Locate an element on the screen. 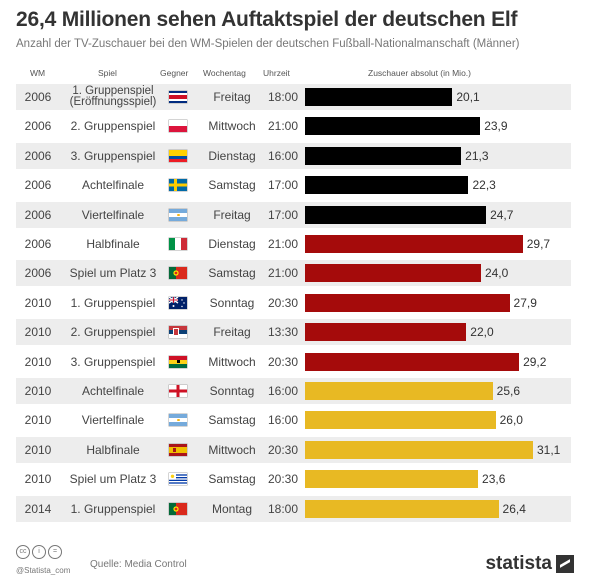 This screenshot has height=581, width=590. chart-row: 2006 2. Gruppenspiel Mittwoch 21:00 23,9 is located at coordinates (293, 126).